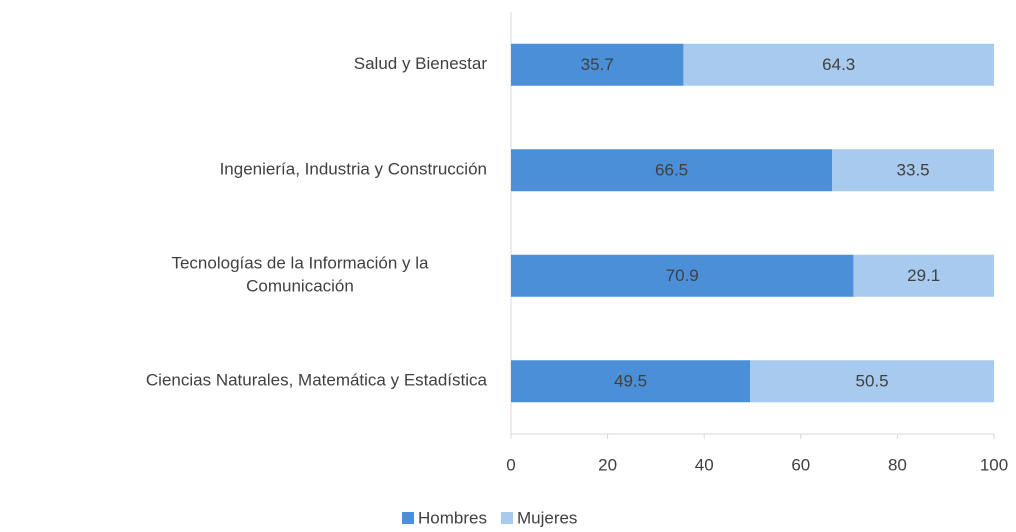 The width and height of the screenshot is (1016, 532). What do you see at coordinates (547, 517) in the screenshot?
I see `legend-label: Mujeres` at bounding box center [547, 517].